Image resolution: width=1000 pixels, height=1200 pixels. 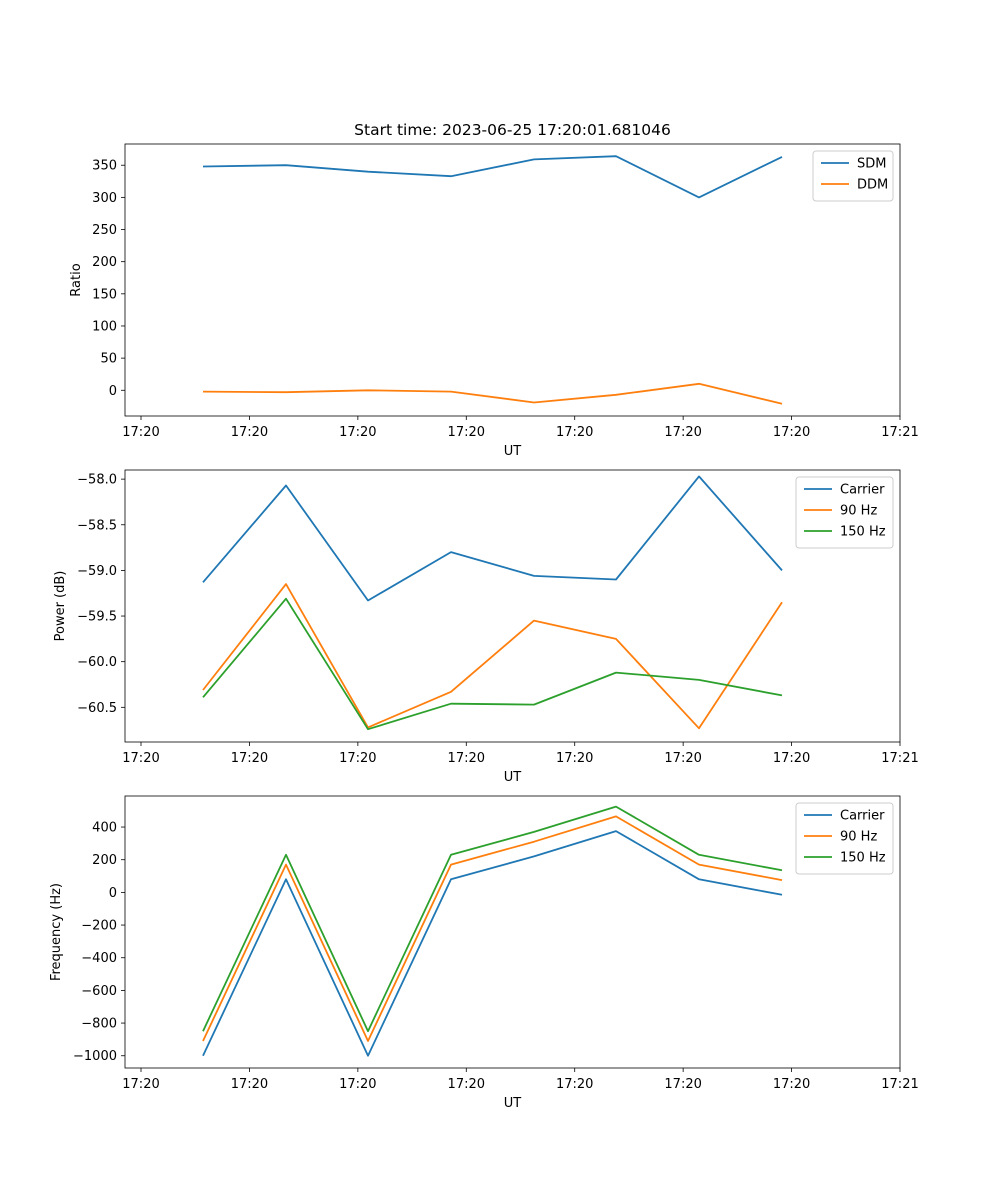 I want to click on y-tick-label: 100, so click(x=104, y=326).